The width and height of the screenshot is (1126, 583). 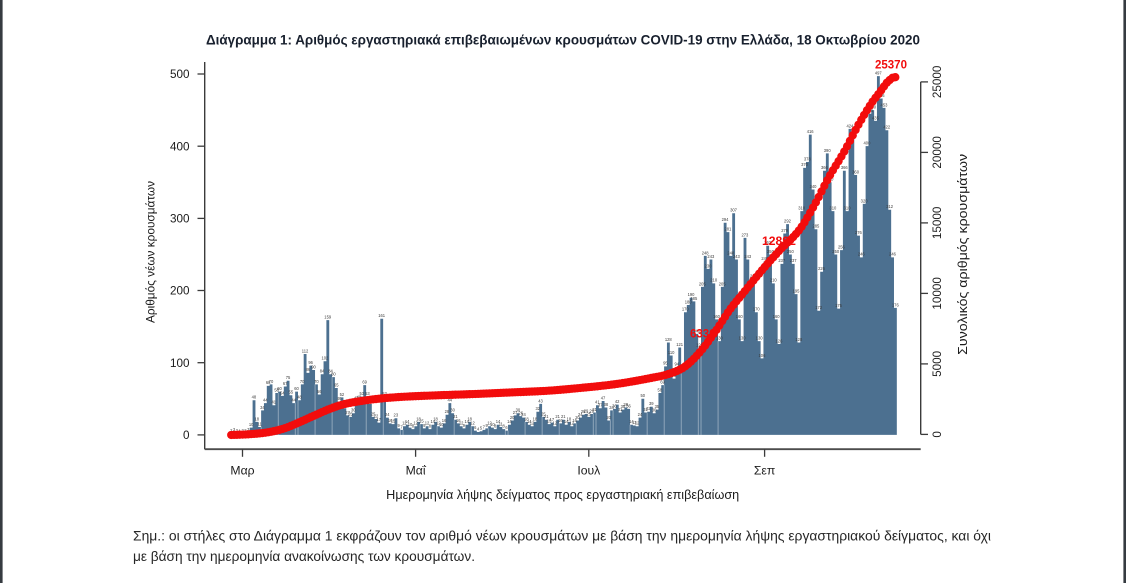 What do you see at coordinates (242, 430) in the screenshot?
I see `svg-text: 2` at bounding box center [242, 430].